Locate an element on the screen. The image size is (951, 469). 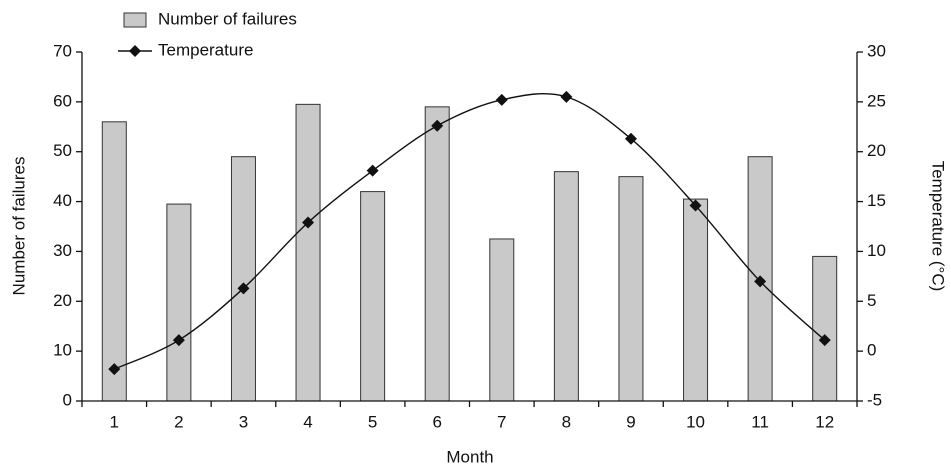
y2-axis-label: Temperature (°C) is located at coordinates (938, 226).